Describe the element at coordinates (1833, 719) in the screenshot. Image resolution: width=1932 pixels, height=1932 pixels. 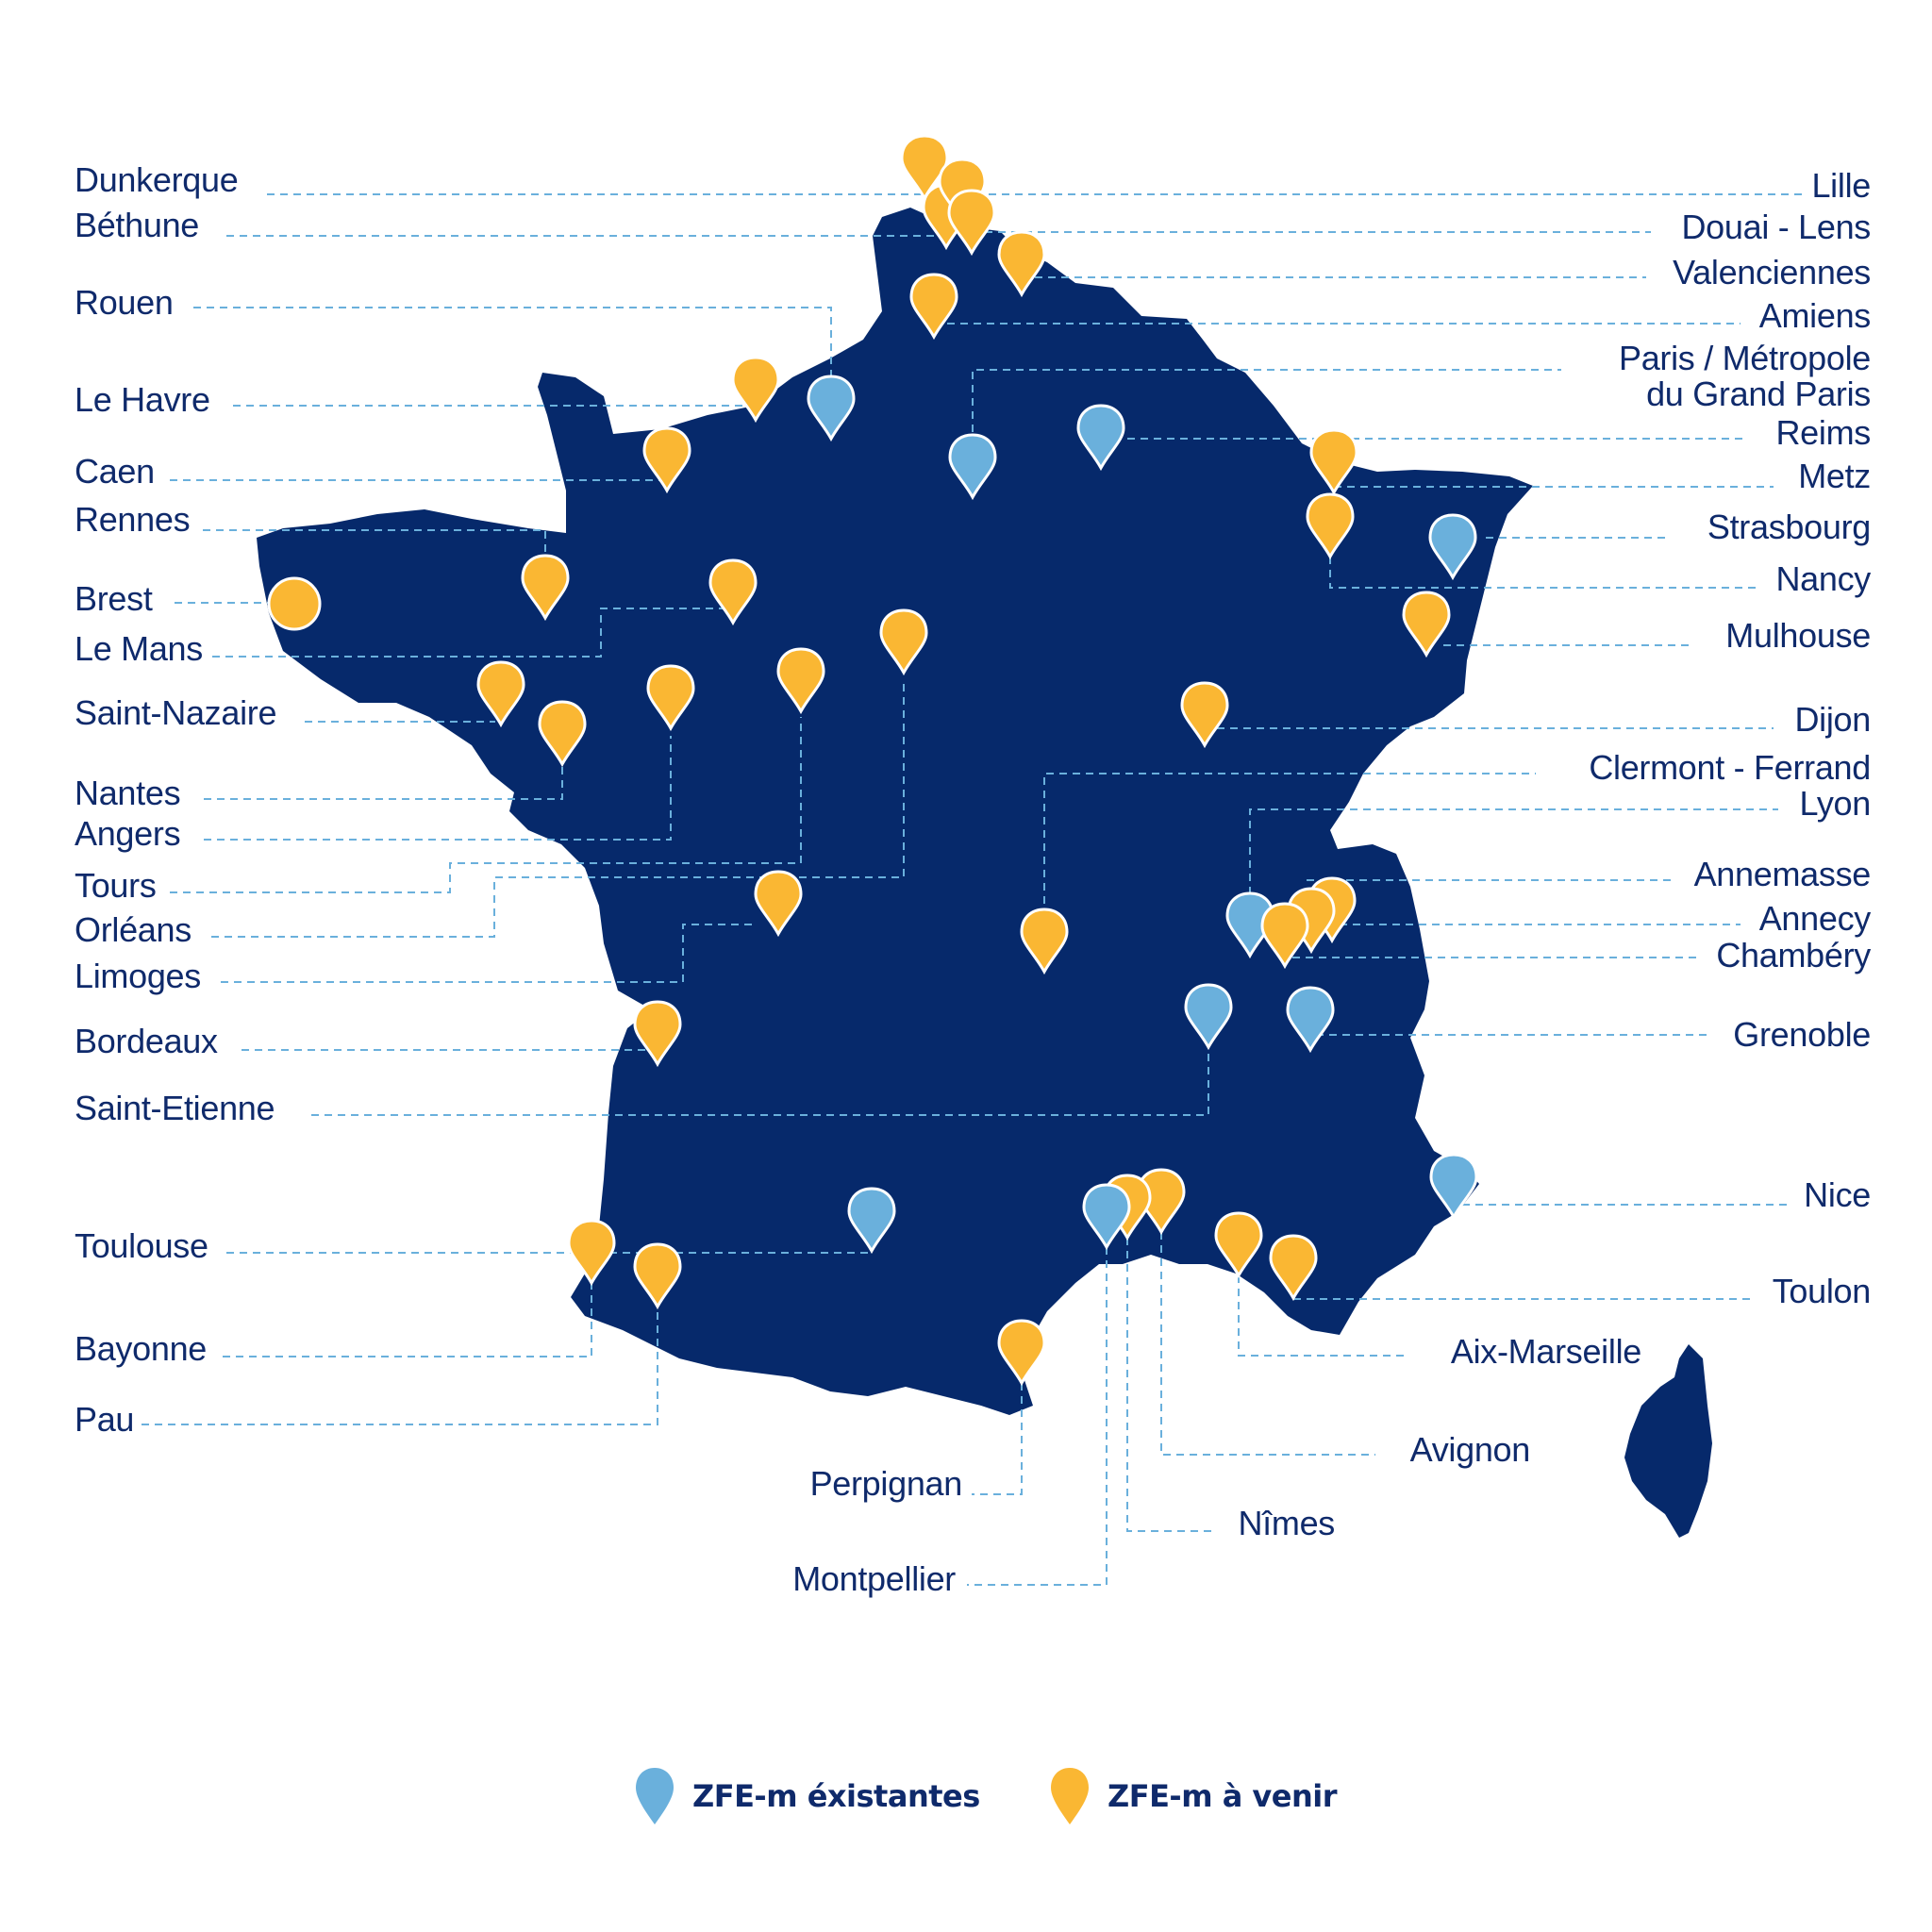
I see `city-label: Dijon` at that location.